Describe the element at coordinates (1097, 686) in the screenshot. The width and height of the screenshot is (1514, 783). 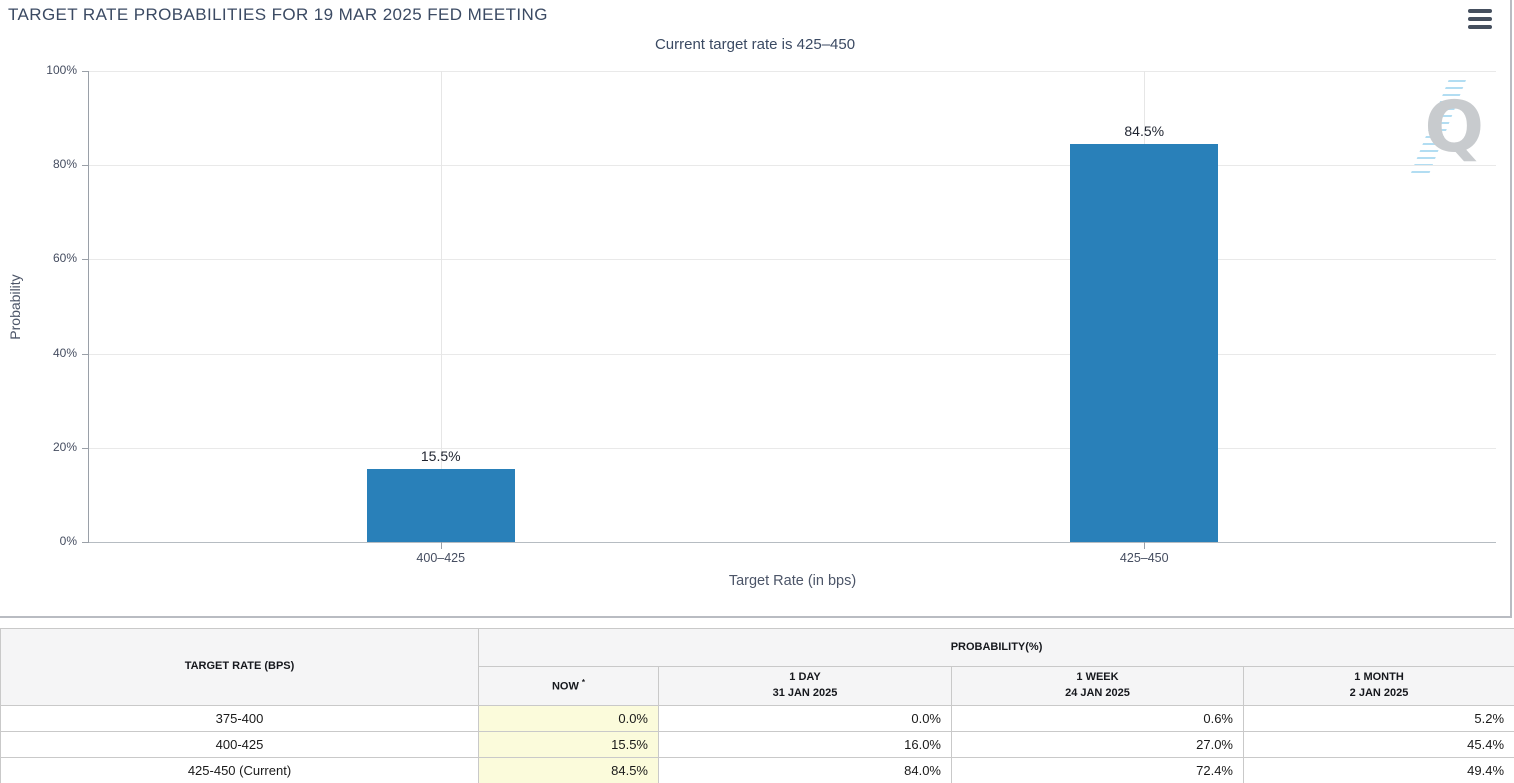
I see `col-header-1week: 1 WEEK 24 JAN 2025` at that location.